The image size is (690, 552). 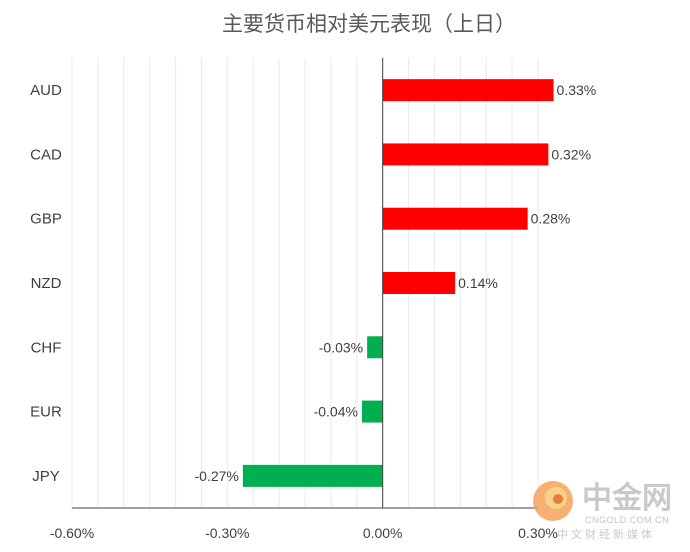 I want to click on bar-cad, so click(x=465, y=154).